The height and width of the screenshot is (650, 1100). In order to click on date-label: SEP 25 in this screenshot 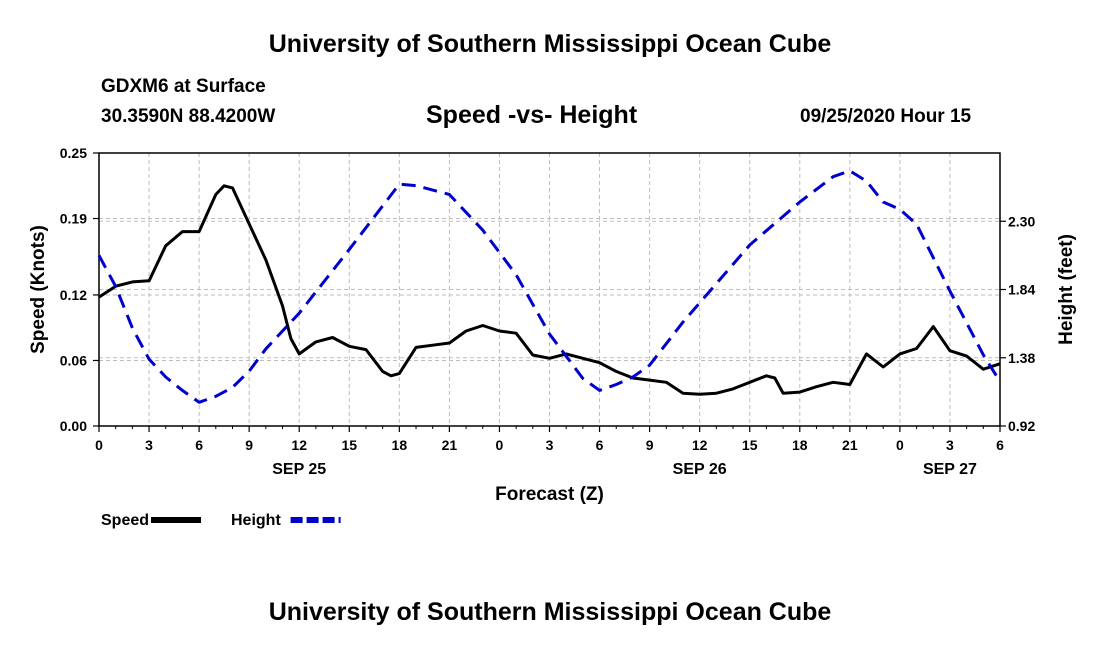, I will do `click(299, 469)`.